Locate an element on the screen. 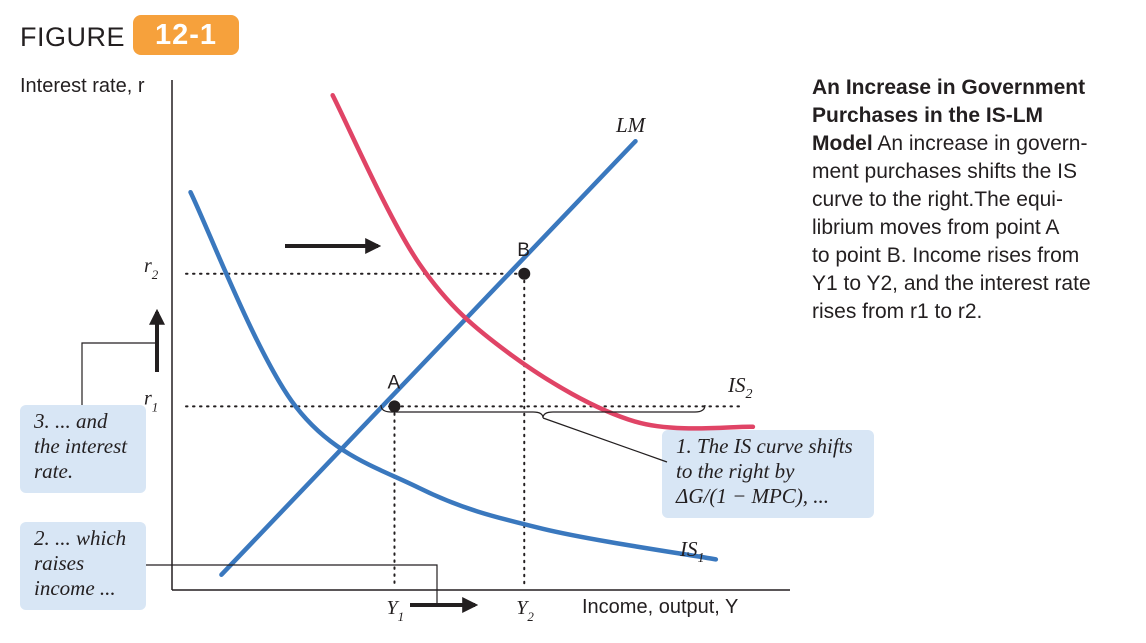 The height and width of the screenshot is (643, 1146). caption-body-line-6: rises from r1 to r2. is located at coordinates (897, 311).